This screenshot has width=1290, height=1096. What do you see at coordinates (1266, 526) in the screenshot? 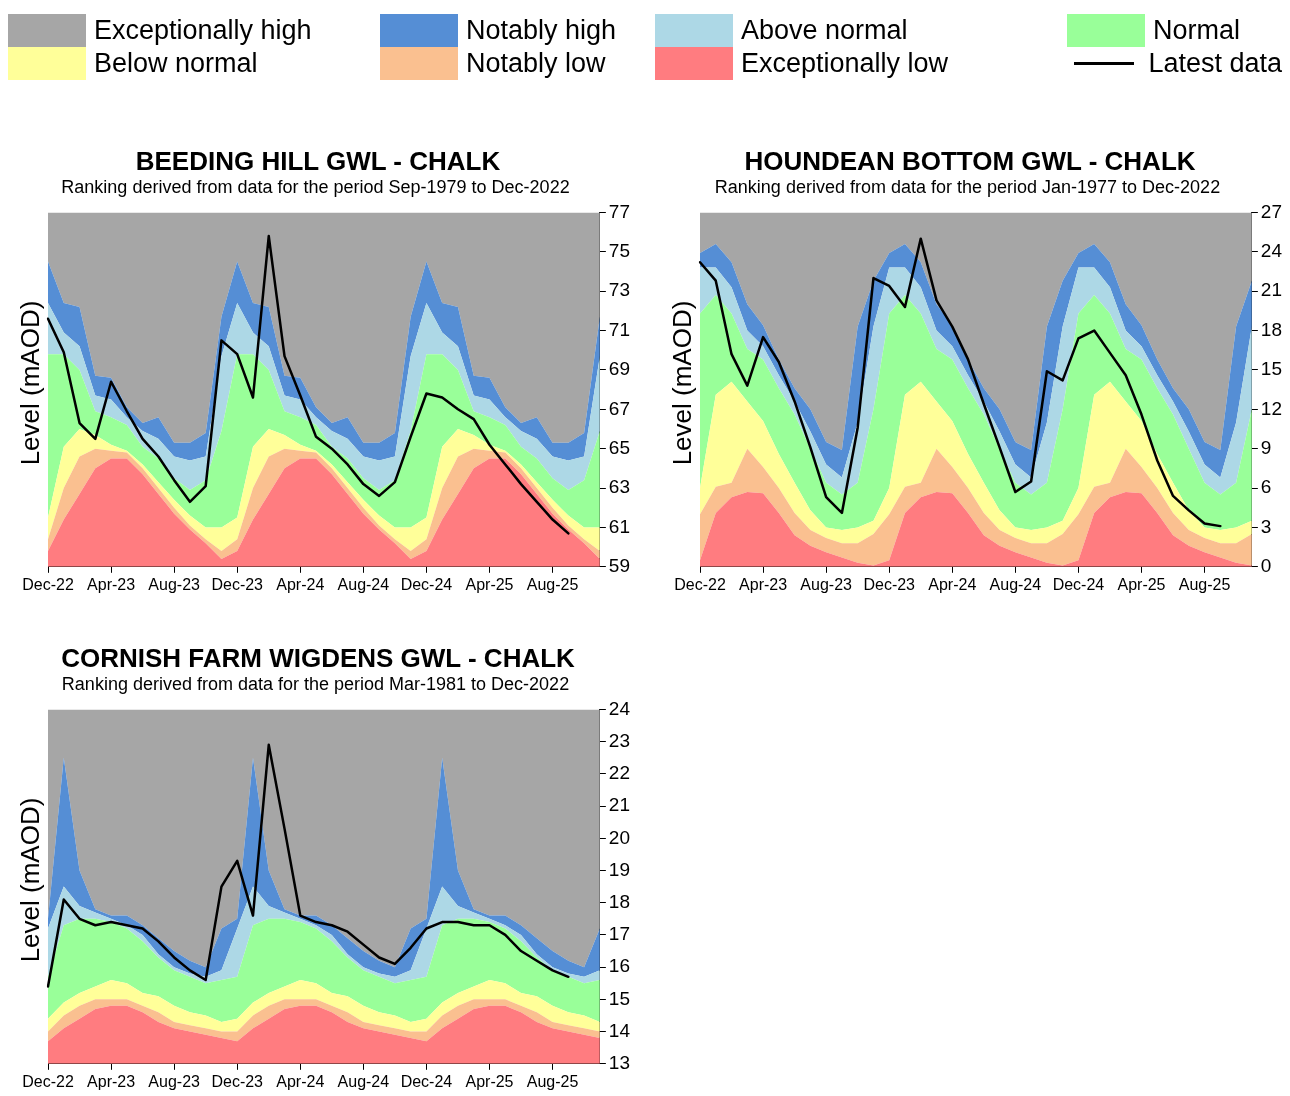
I see `y-tick-label: 3` at bounding box center [1266, 526].